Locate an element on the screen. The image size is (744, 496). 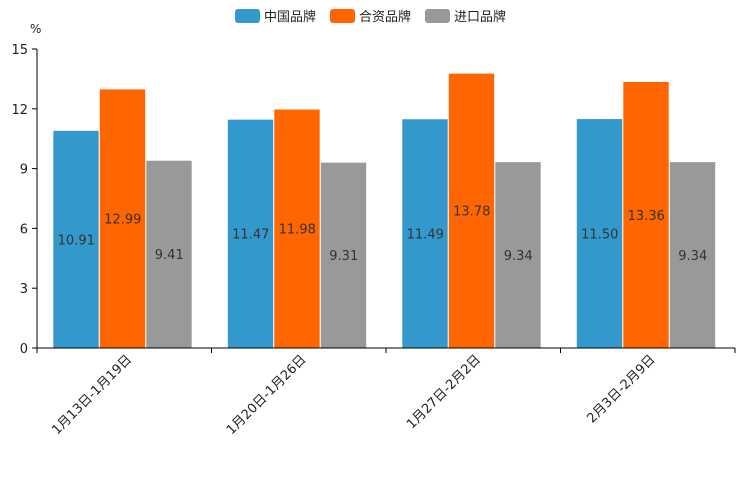
data-label-2-1: 12.99 is located at coordinates (122, 220).